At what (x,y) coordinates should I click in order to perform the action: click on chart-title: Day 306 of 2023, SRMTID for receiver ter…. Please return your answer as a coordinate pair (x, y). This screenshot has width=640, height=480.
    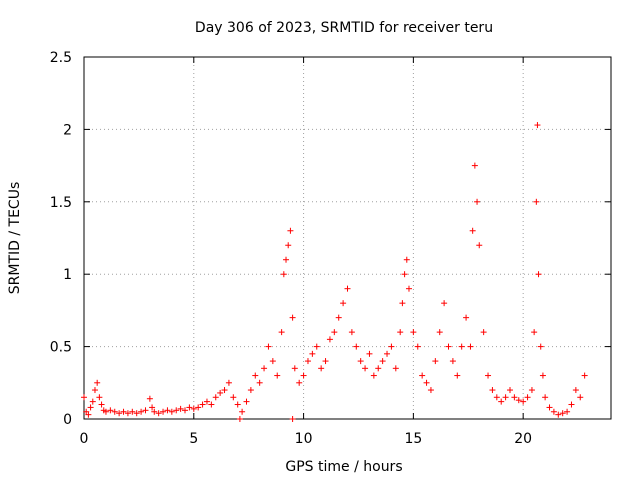
    Looking at the image, I should click on (344, 28).